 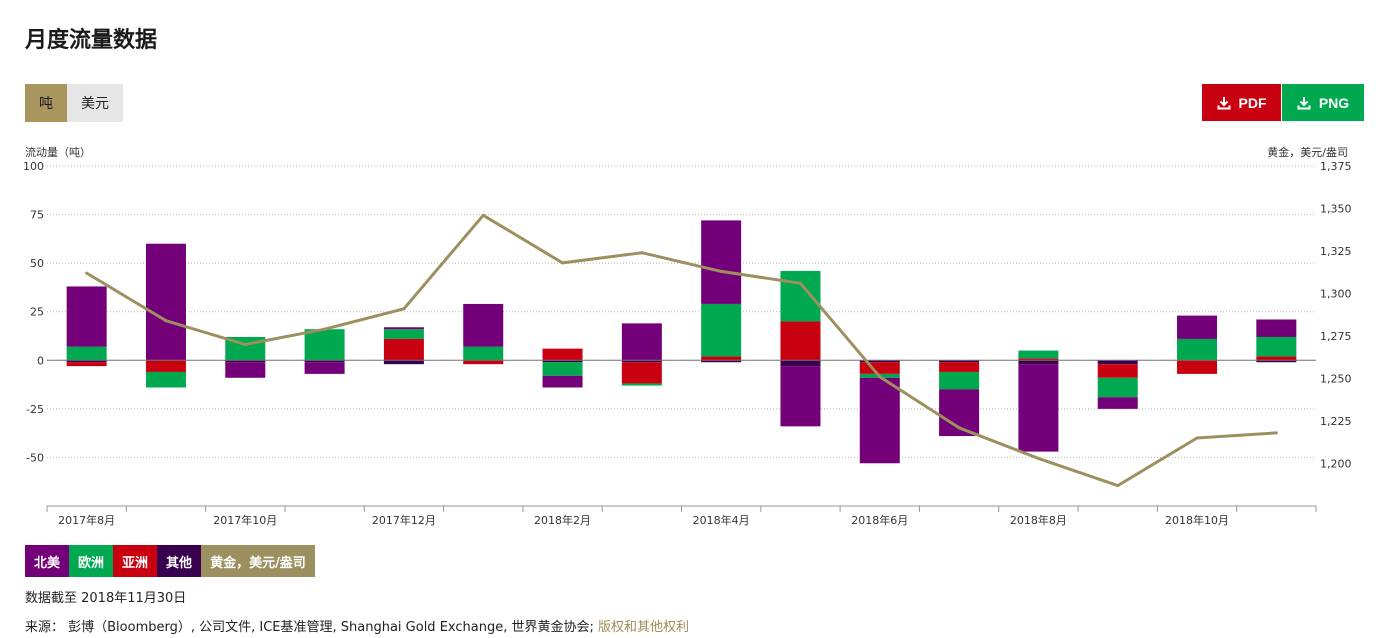 What do you see at coordinates (404, 520) in the screenshot?
I see `x-tick-label: 2017年12月` at bounding box center [404, 520].